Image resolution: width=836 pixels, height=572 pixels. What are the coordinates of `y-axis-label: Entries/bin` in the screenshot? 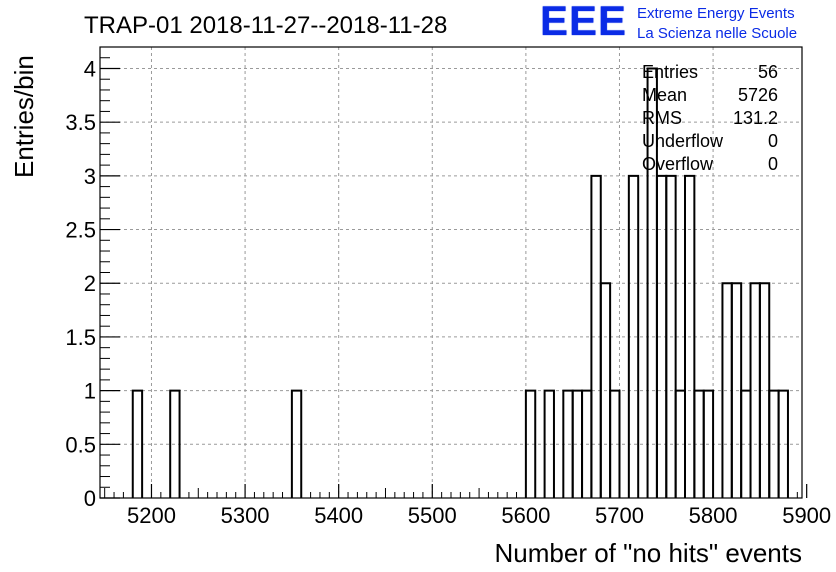 It's located at (24, 116).